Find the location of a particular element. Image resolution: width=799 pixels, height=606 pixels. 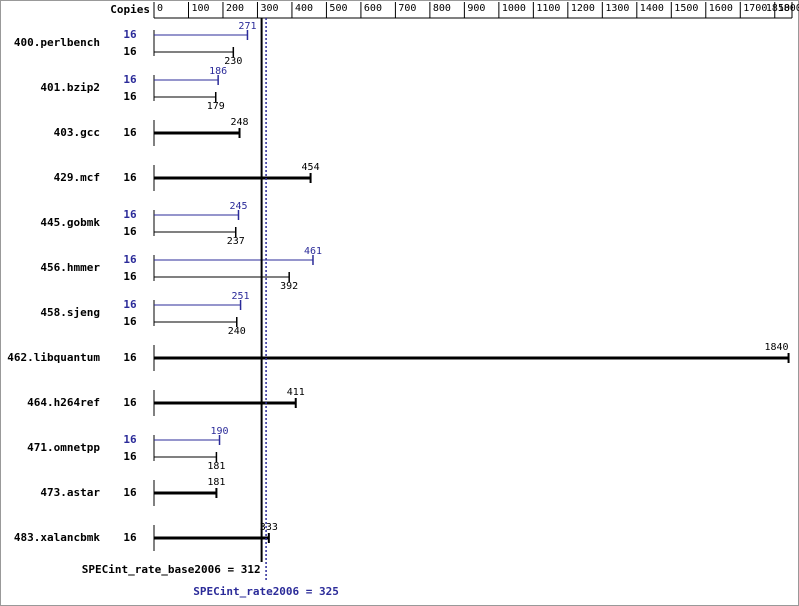

x-tick-label: 1600 is located at coordinates (721, 8).